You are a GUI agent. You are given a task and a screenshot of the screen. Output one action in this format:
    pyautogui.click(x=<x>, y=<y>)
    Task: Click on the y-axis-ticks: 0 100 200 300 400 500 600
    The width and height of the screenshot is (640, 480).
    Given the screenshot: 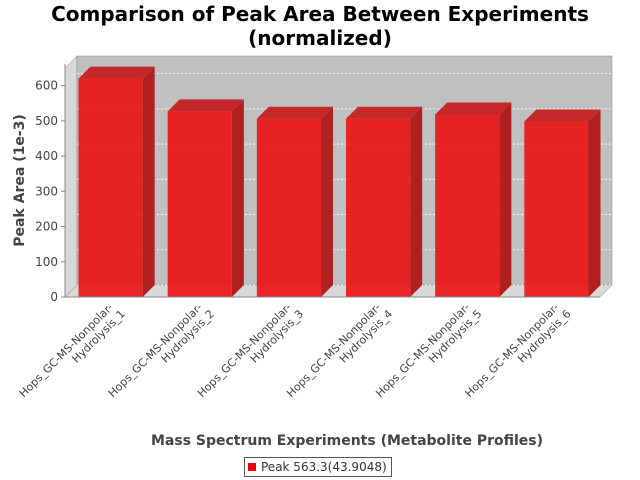 What is the action you would take?
    pyautogui.click(x=50, y=191)
    